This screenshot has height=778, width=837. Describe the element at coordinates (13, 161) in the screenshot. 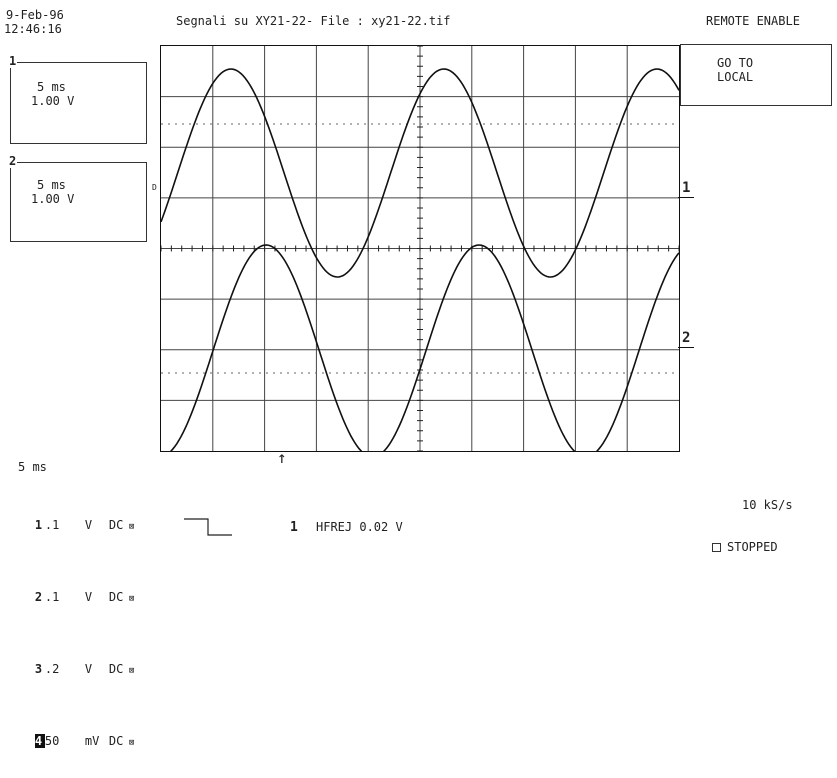

I see `channel-2-box-number: 2` at that location.